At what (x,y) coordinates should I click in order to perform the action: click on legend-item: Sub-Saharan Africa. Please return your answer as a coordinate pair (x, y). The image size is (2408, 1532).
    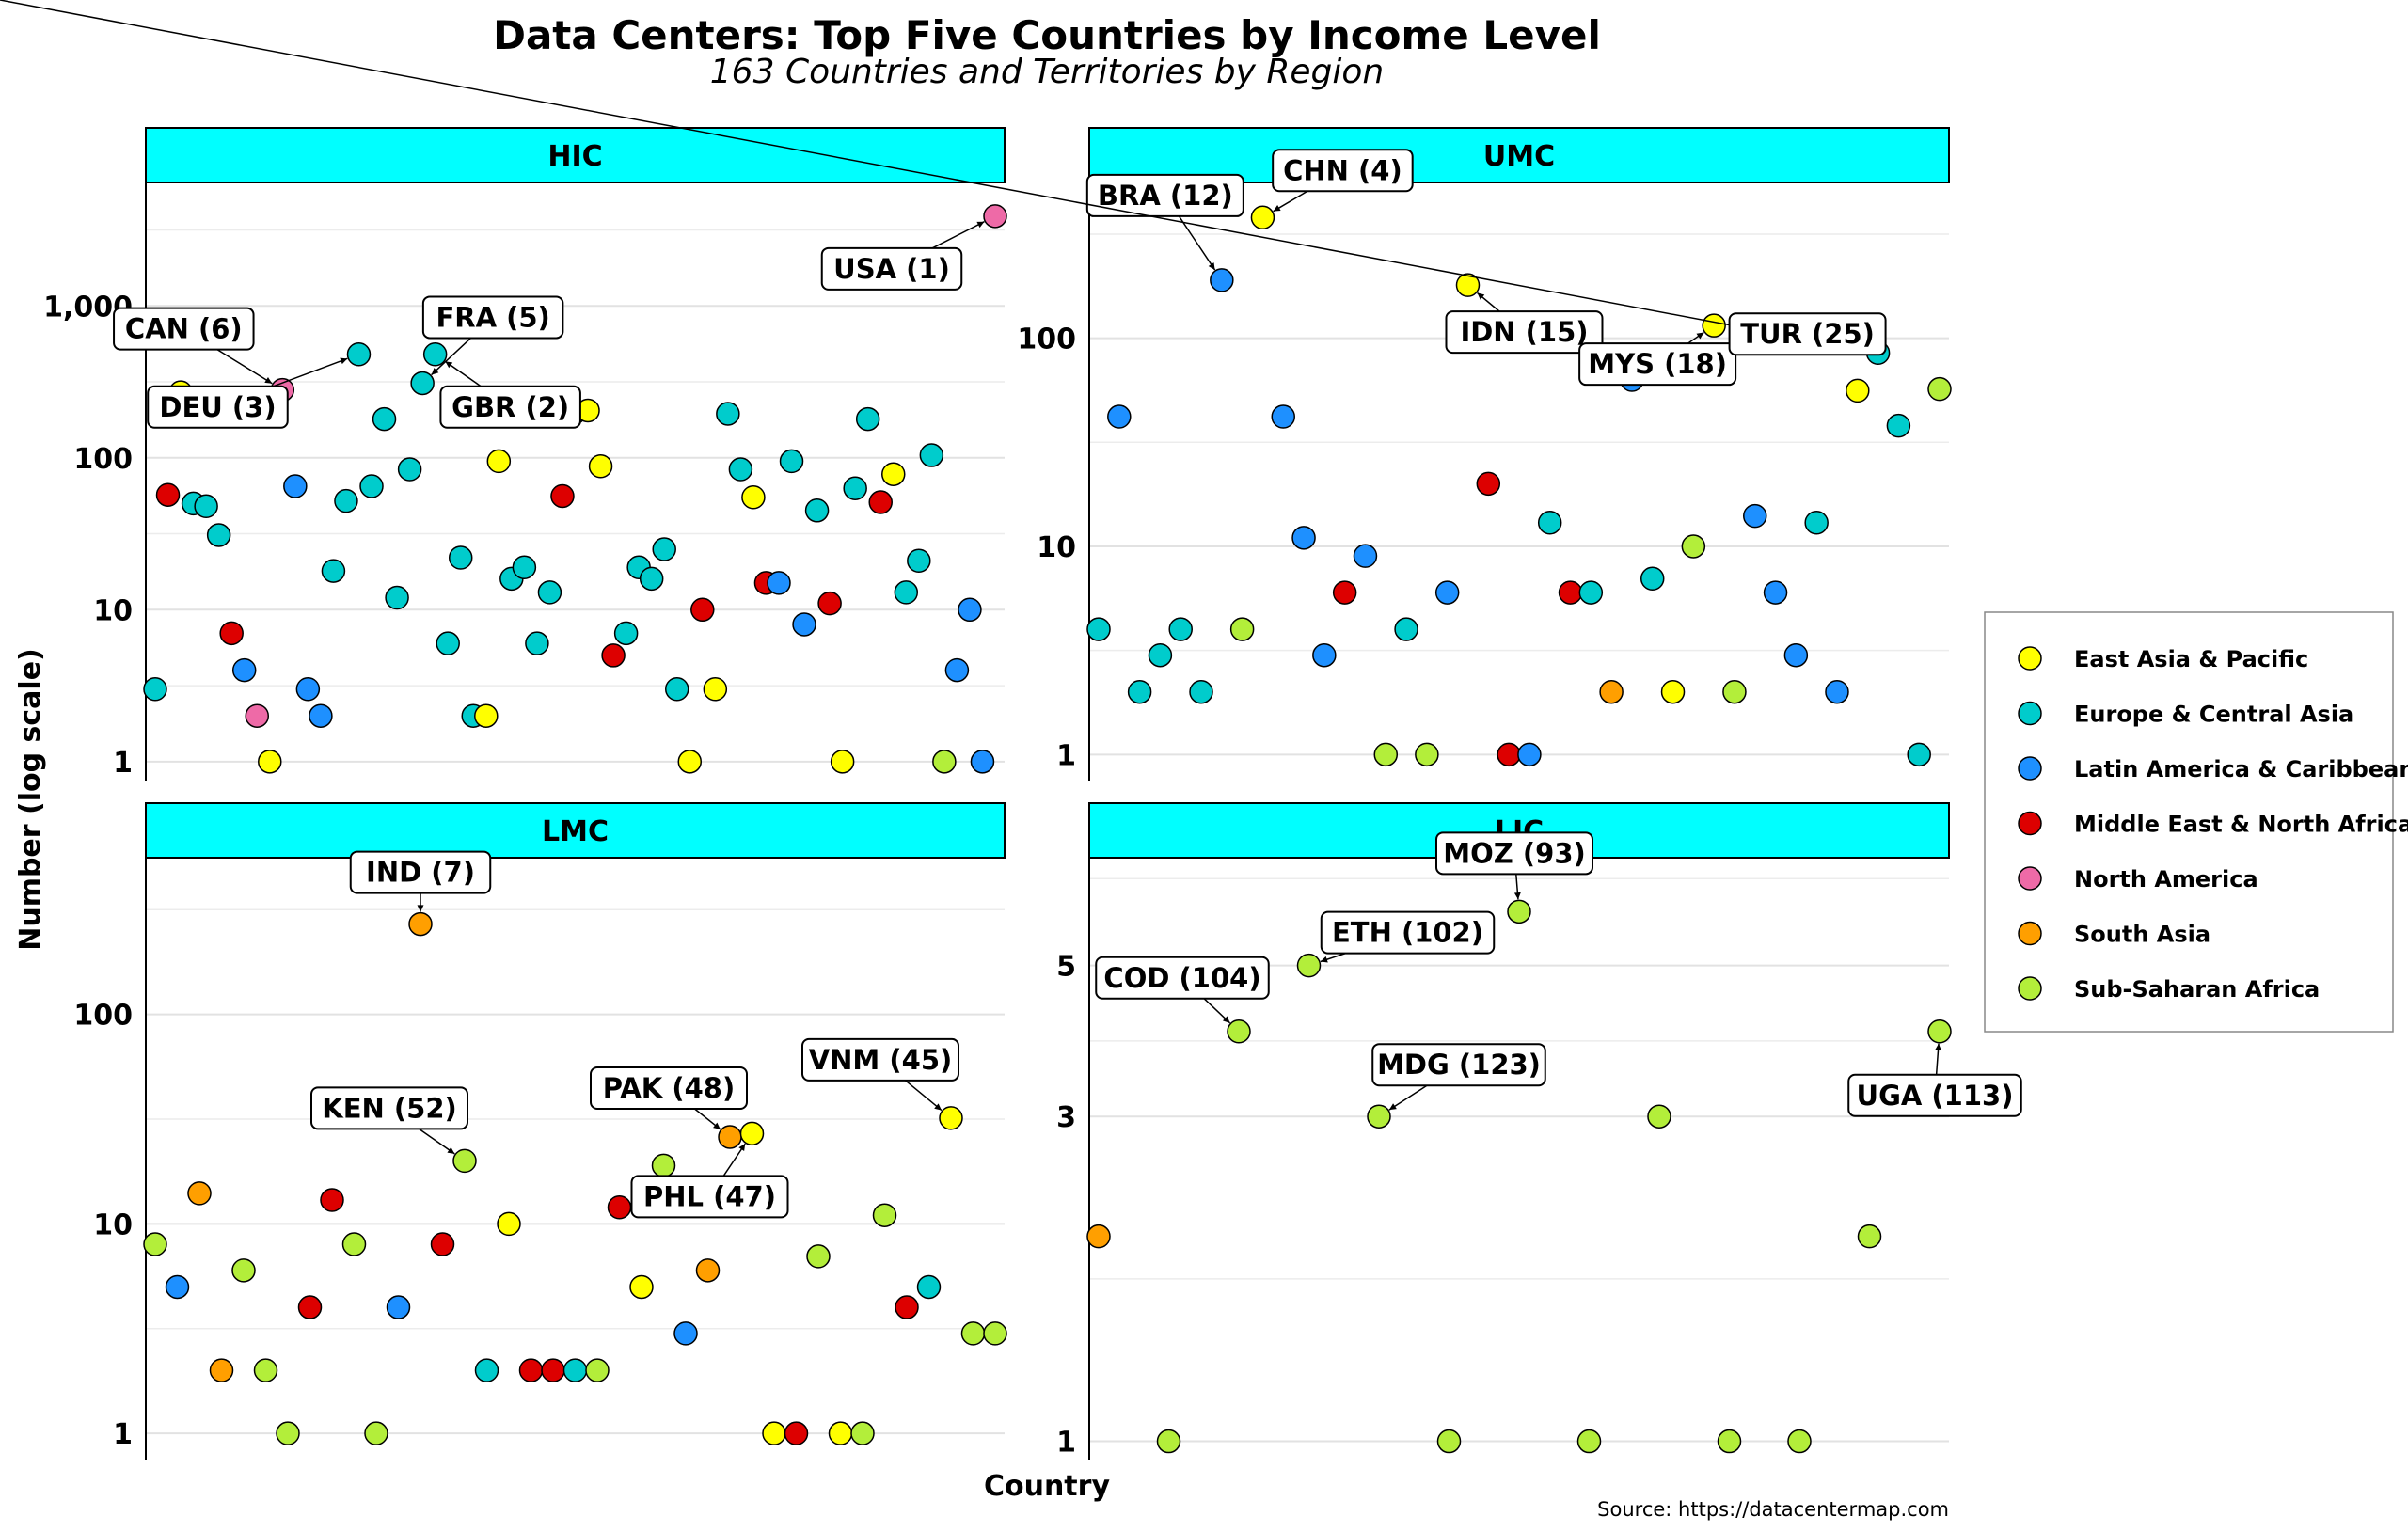
    Looking at the image, I should click on (2169, 989).